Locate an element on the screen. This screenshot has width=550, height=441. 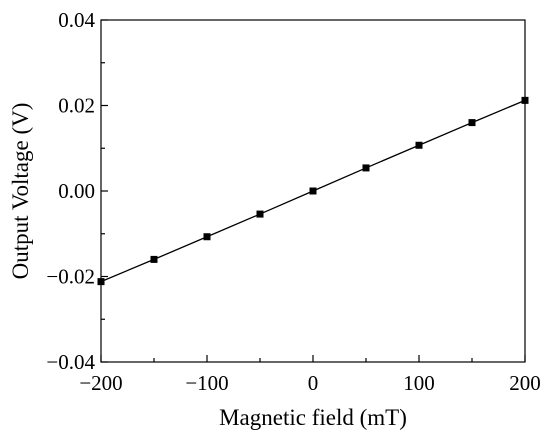
x-tick-label: 100 is located at coordinates (419, 383).